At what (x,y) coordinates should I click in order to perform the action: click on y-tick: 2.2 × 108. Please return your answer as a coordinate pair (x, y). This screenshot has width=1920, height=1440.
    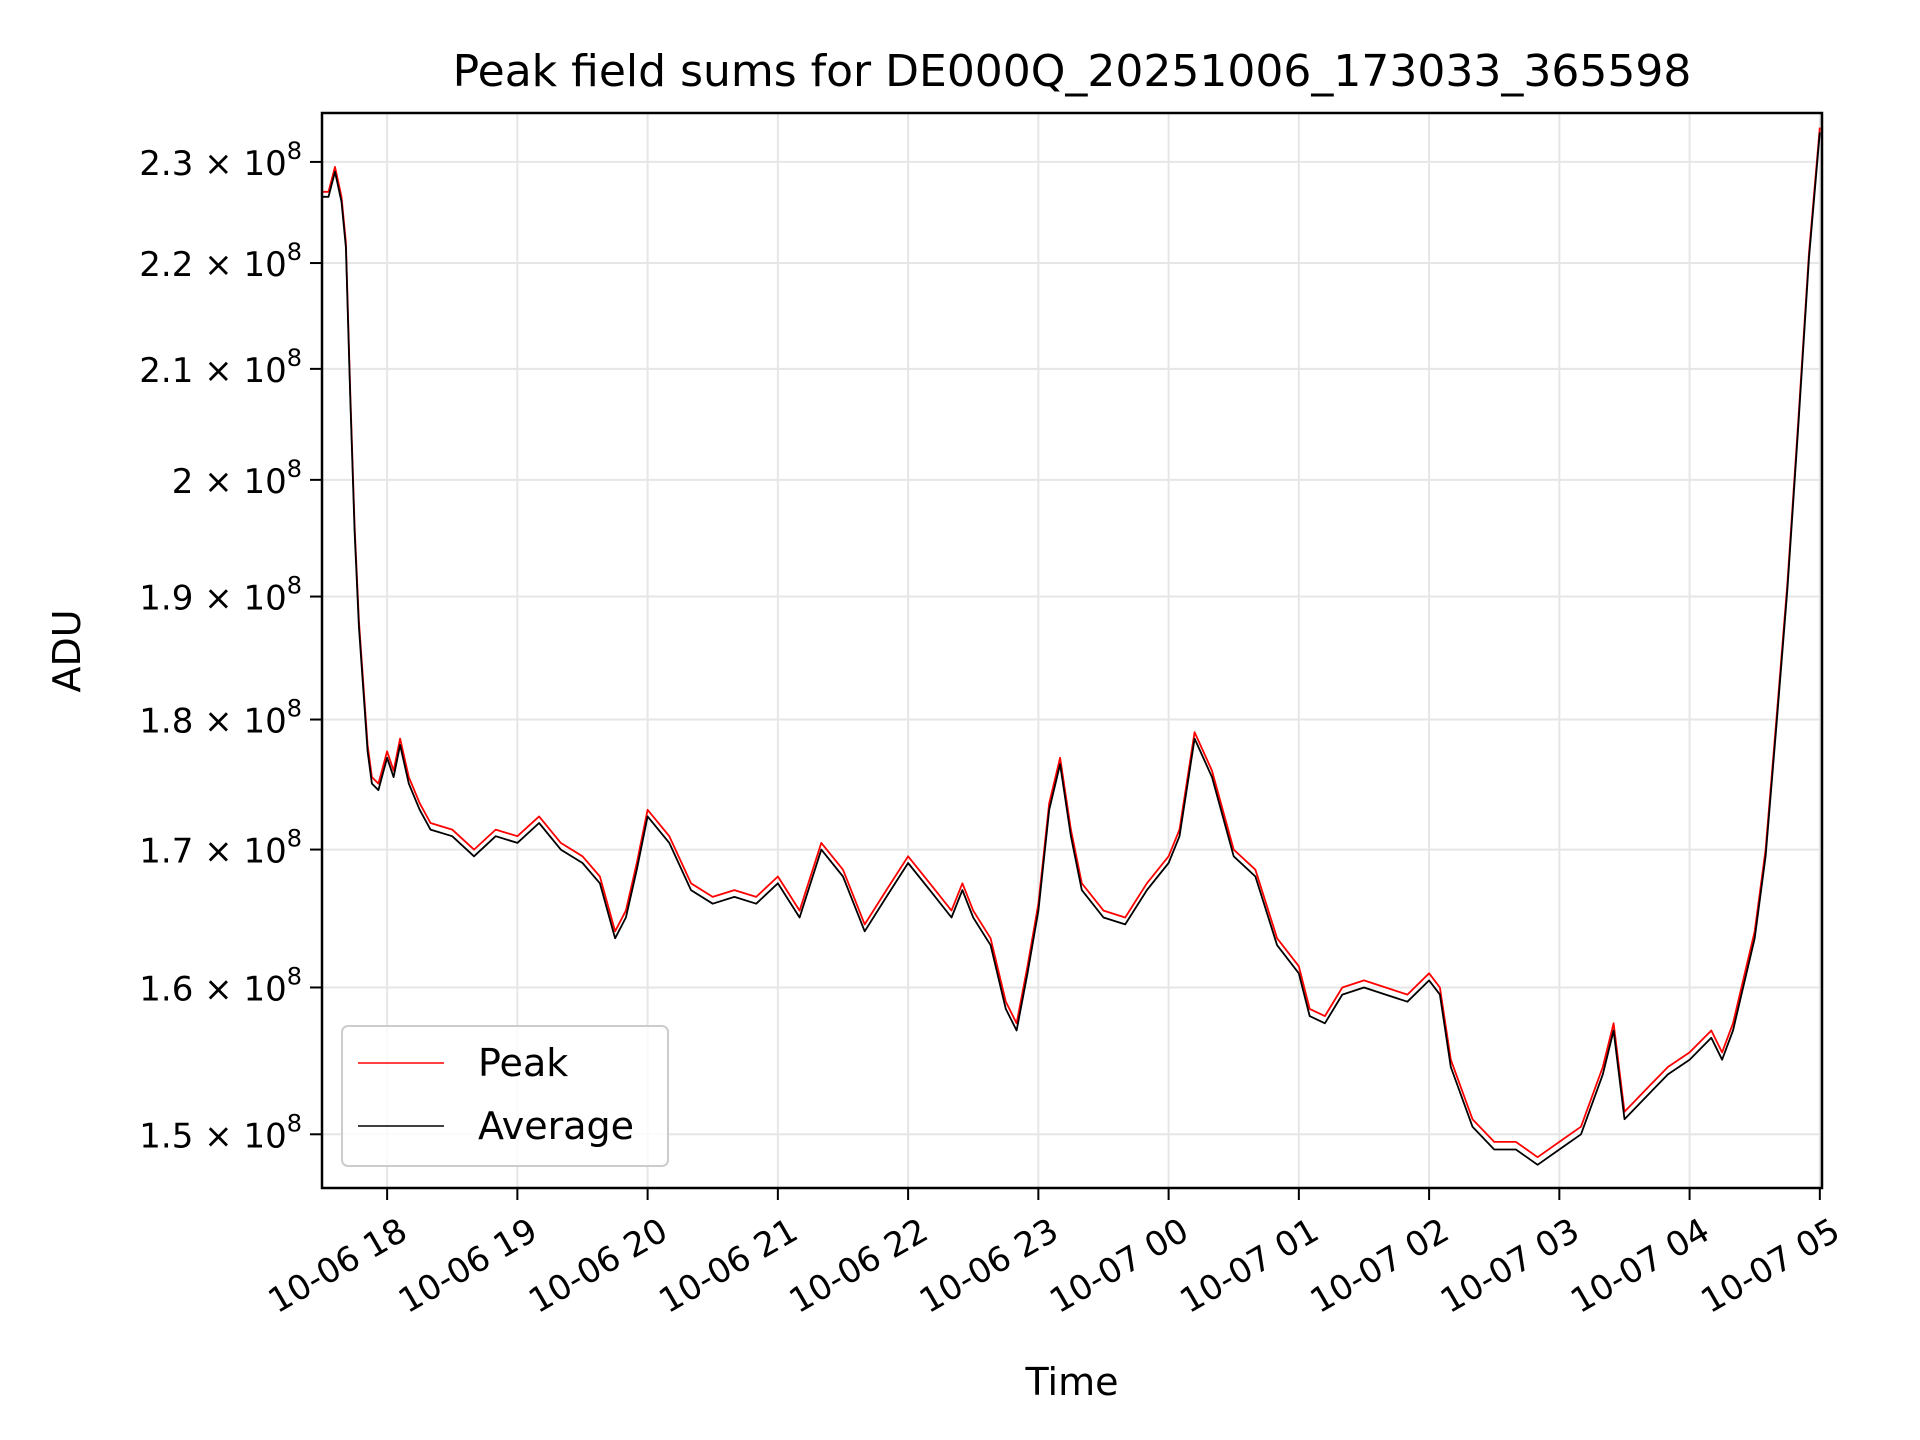
    Looking at the image, I should click on (230, 261).